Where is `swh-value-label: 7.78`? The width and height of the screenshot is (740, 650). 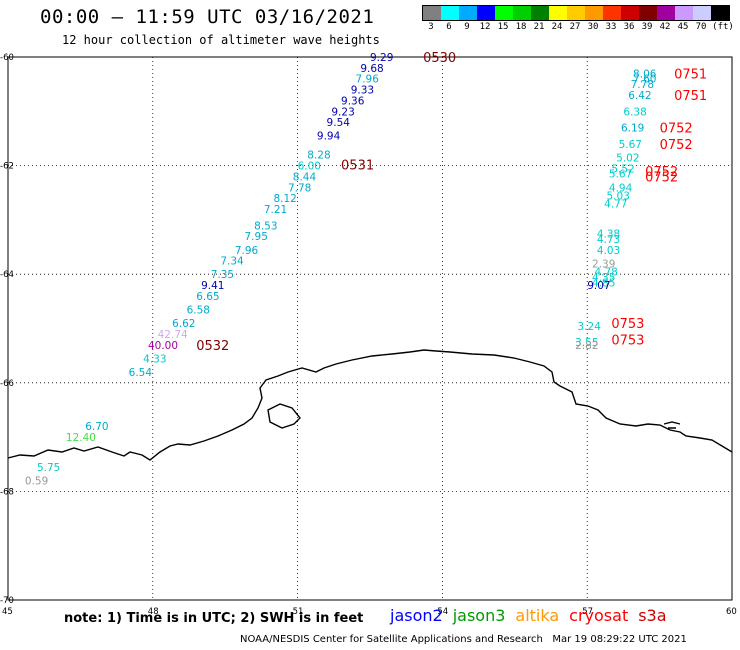
swh-value-label: 7.78 is located at coordinates (642, 85).